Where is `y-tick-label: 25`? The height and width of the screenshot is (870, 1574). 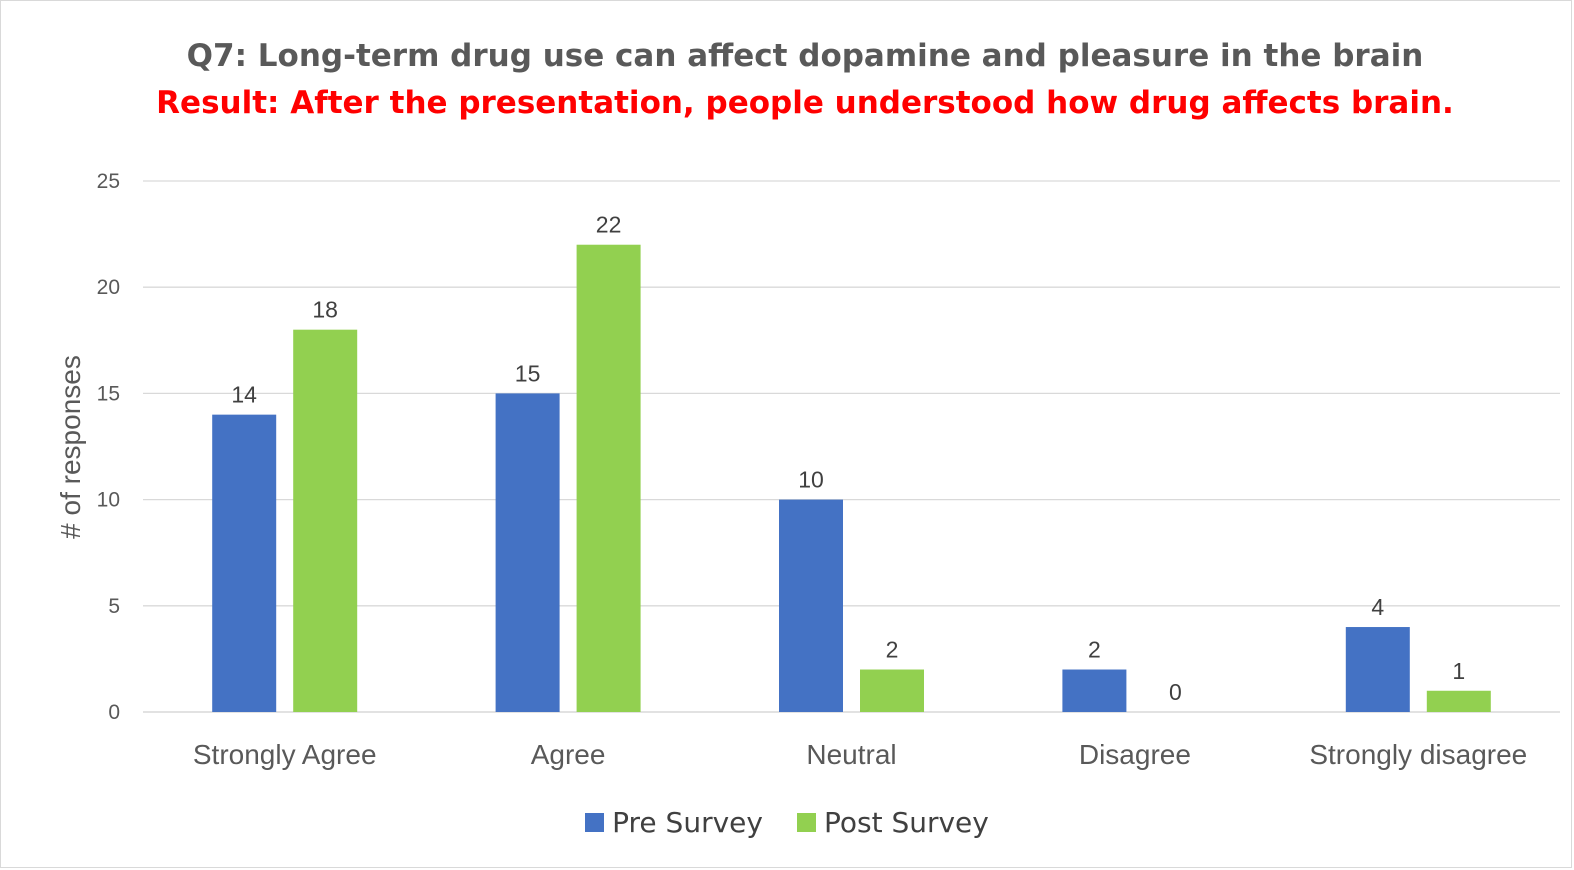 y-tick-label: 25 is located at coordinates (108, 181).